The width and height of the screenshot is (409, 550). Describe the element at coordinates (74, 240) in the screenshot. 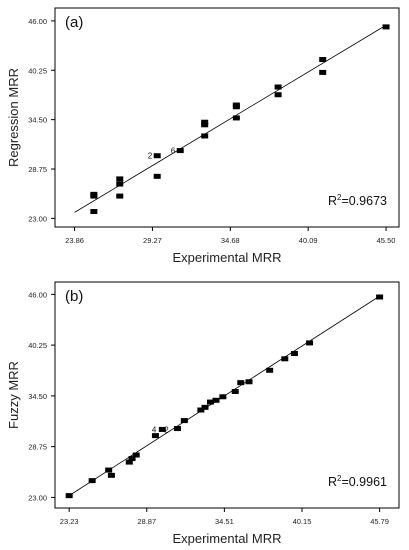

I see `chart-a-x-tick-label: 23.86` at that location.